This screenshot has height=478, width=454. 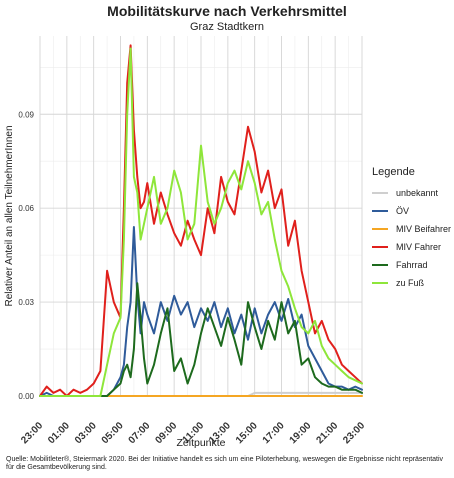 What do you see at coordinates (393, 172) in the screenshot?
I see `legend-title: Legende` at bounding box center [393, 172].